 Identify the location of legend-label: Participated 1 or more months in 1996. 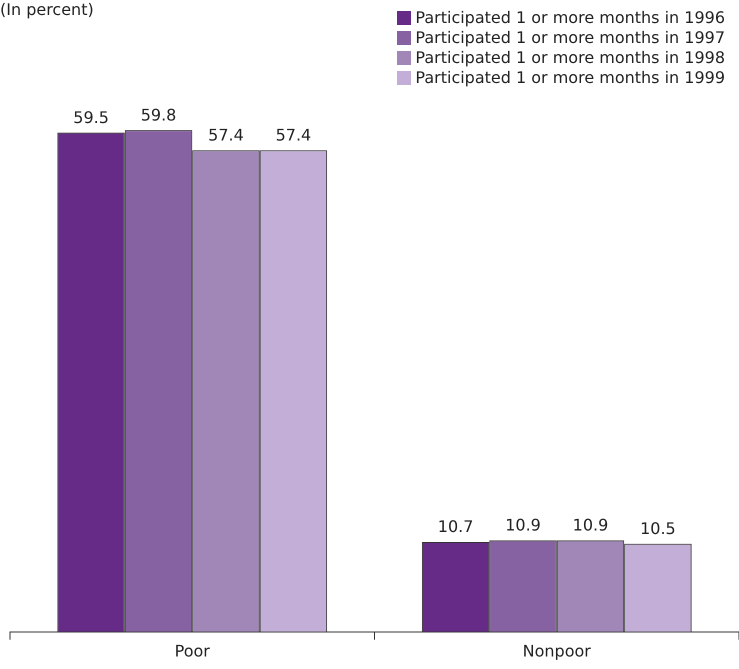
(570, 18).